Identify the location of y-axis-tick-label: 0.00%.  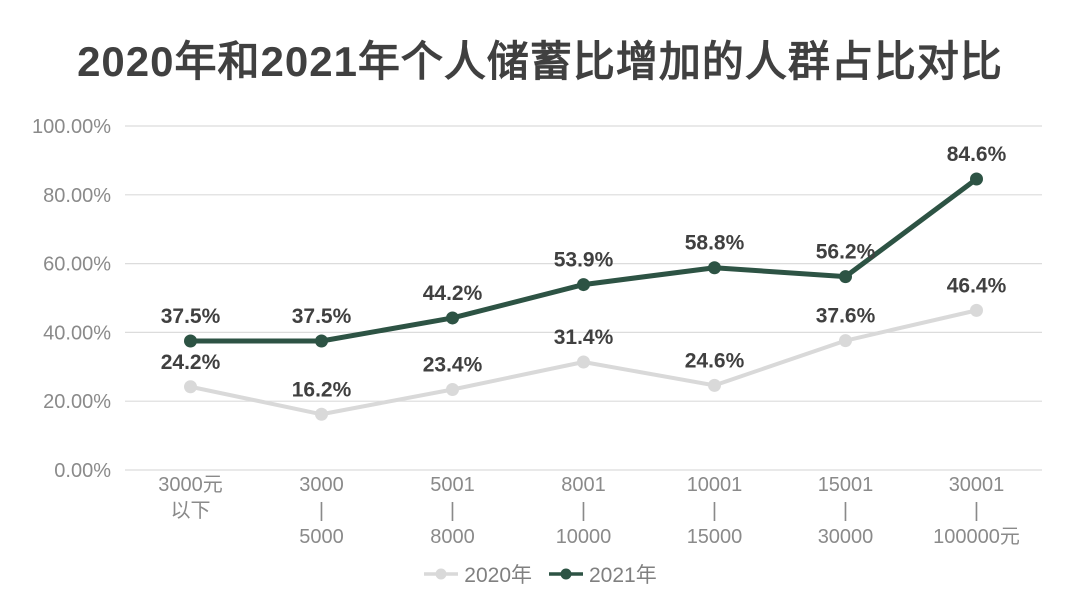
(82, 471).